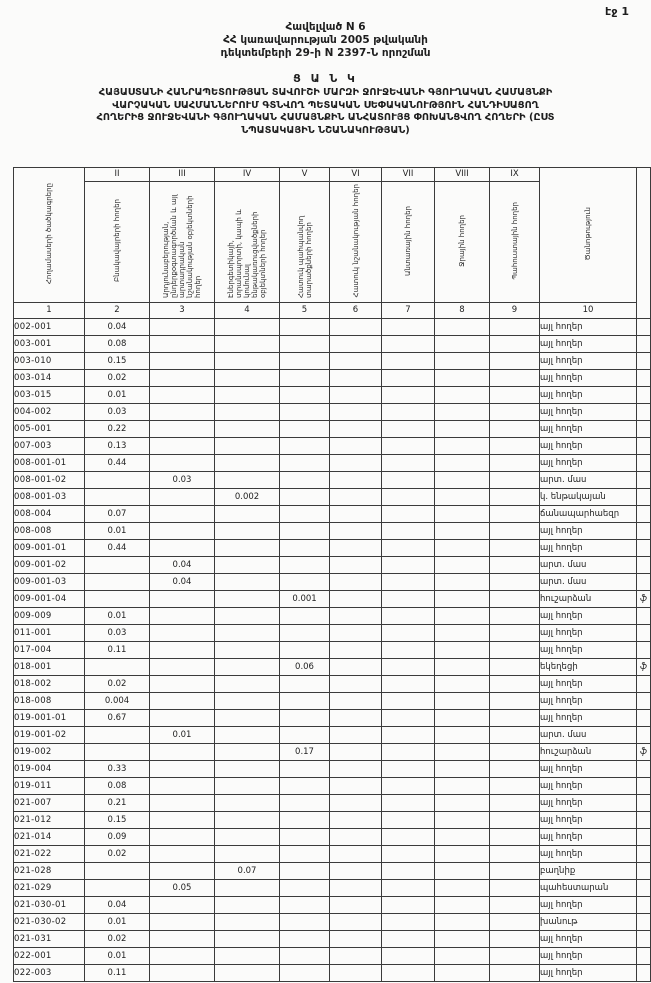 The height and width of the screenshot is (983, 651). I want to click on parcel-code: 019-001-01, so click(49, 718).